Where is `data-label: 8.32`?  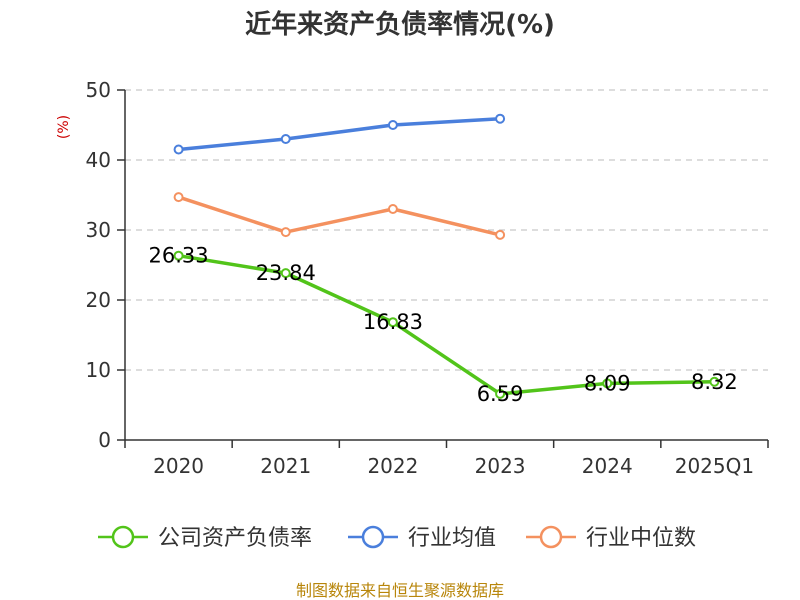
data-label: 8.32 is located at coordinates (714, 382).